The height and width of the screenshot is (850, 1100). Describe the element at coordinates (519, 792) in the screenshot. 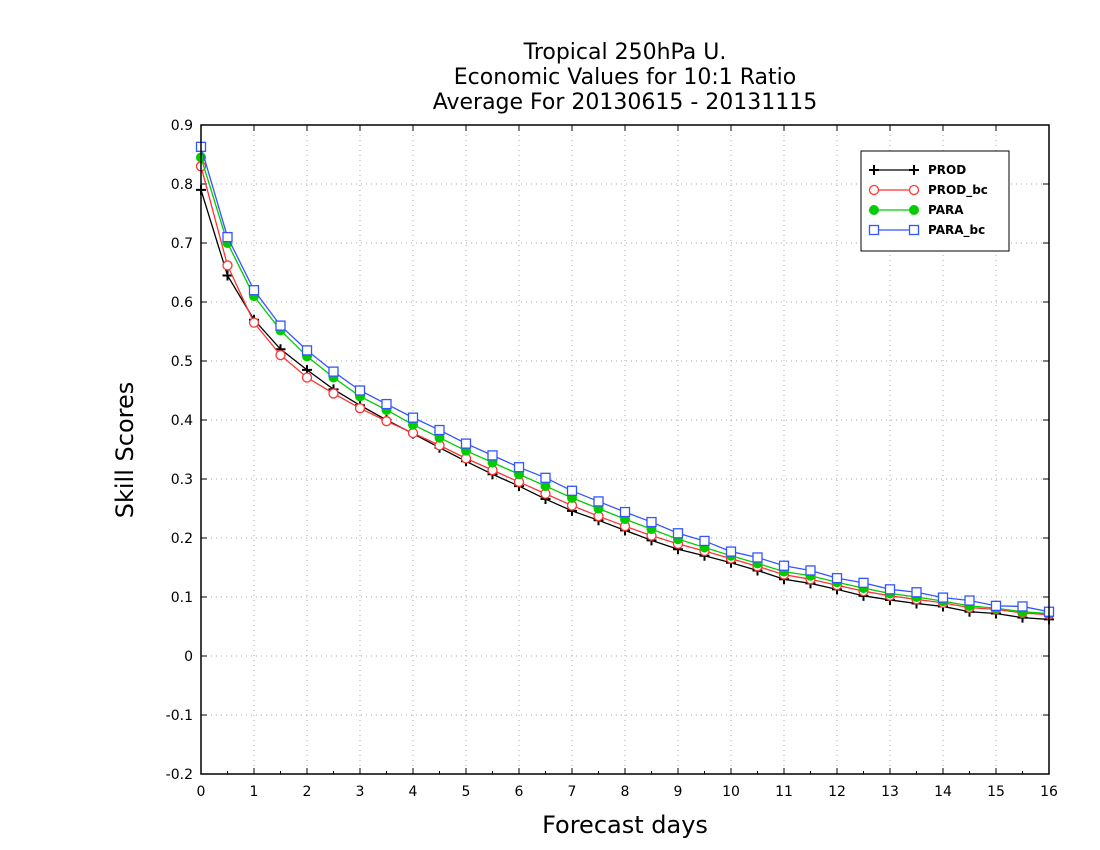

I see `x-tick-label: 6` at that location.